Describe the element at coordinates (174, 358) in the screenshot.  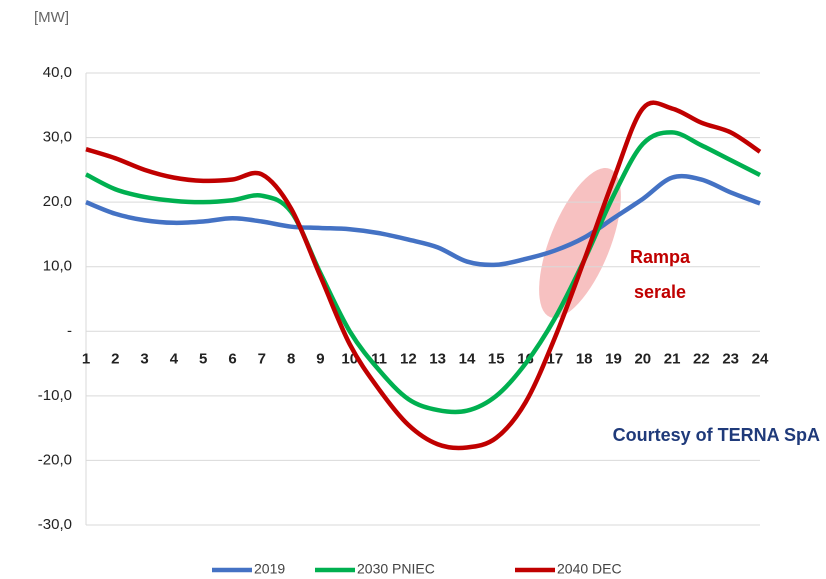
I see `x-tick-label: 4` at that location.